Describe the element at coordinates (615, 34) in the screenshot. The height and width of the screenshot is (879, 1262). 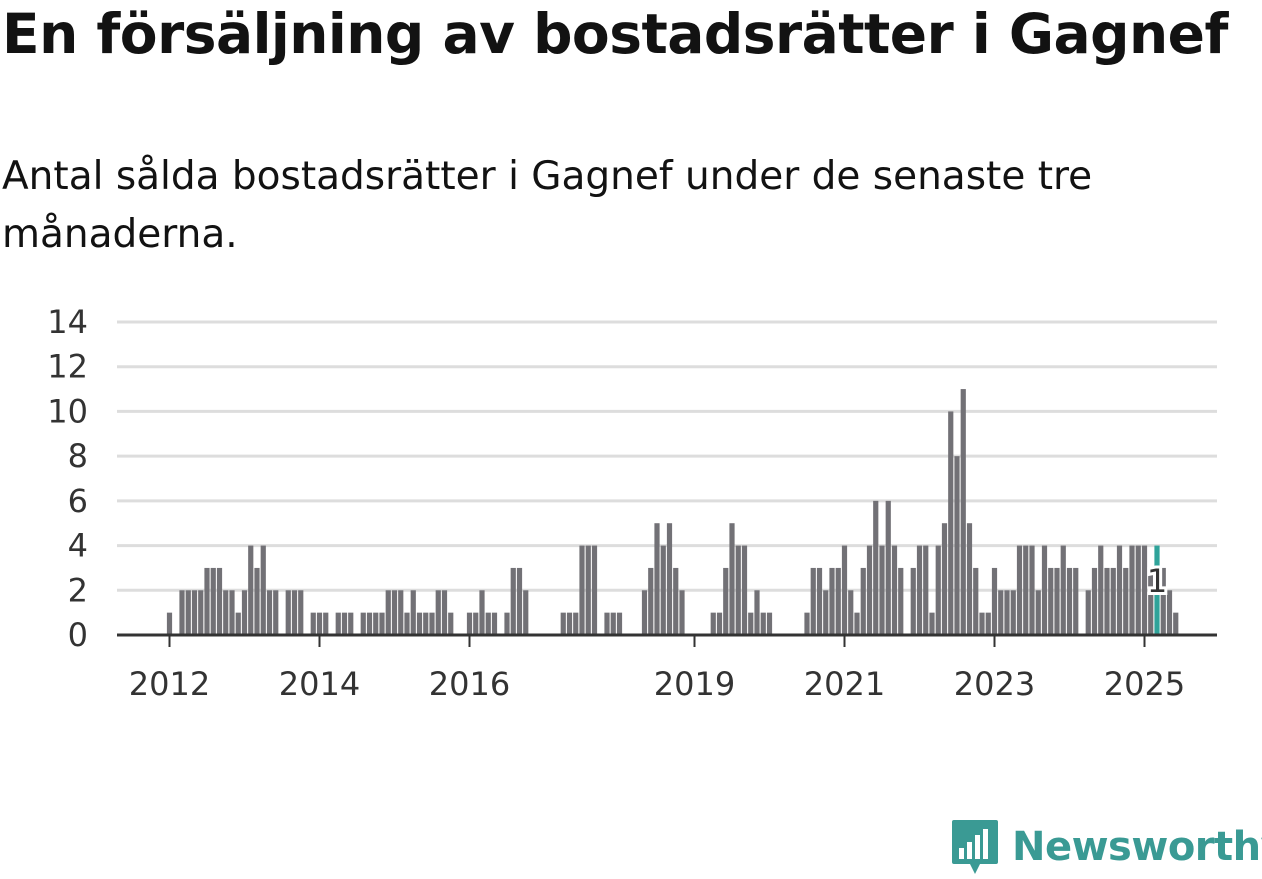
I see `chart-title: En försäljning av bostadsrätter i Gagnef` at that location.